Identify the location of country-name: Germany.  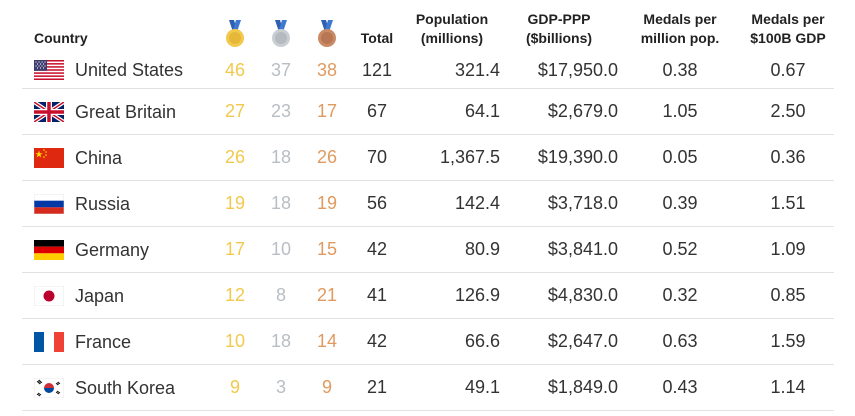
(112, 249).